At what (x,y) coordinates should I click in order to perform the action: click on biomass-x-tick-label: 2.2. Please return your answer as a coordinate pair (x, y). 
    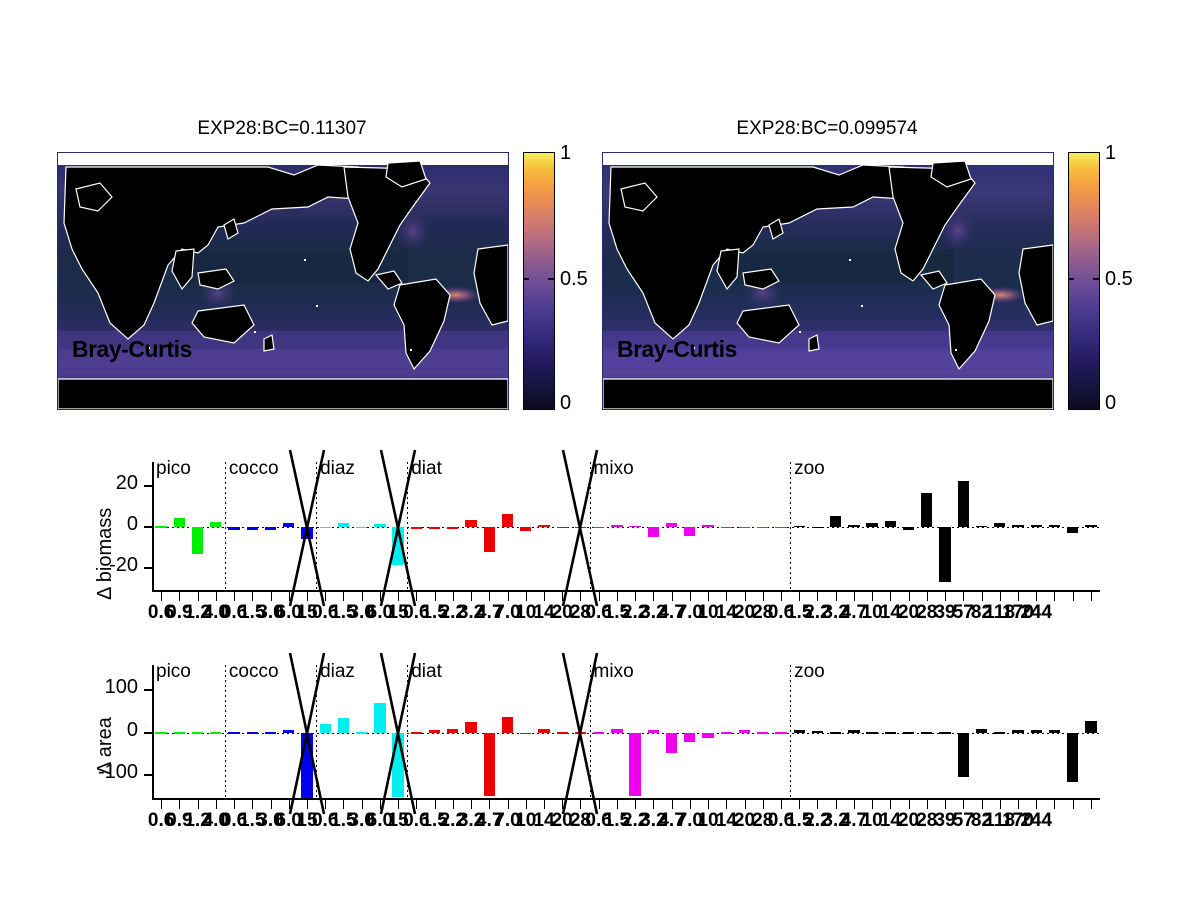
    Looking at the image, I should click on (817, 612).